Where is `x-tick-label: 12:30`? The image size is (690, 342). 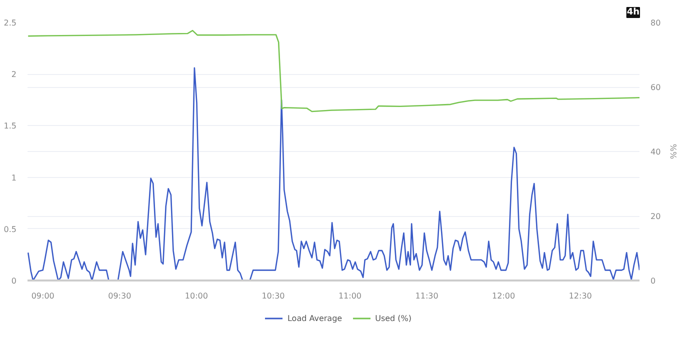 x-tick-label: 12:30 is located at coordinates (580, 296).